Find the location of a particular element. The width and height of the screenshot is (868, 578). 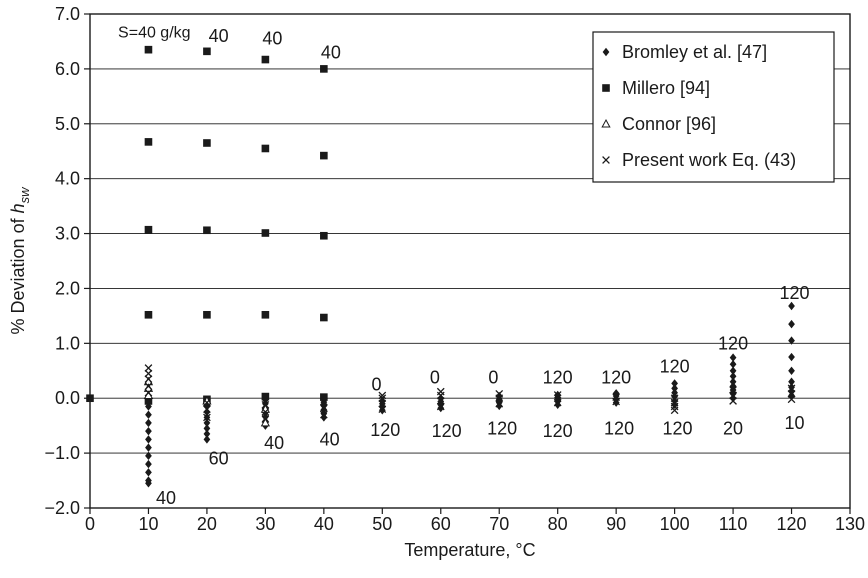

y-axis-title: % Deviation of hsw is located at coordinates (20, 260).